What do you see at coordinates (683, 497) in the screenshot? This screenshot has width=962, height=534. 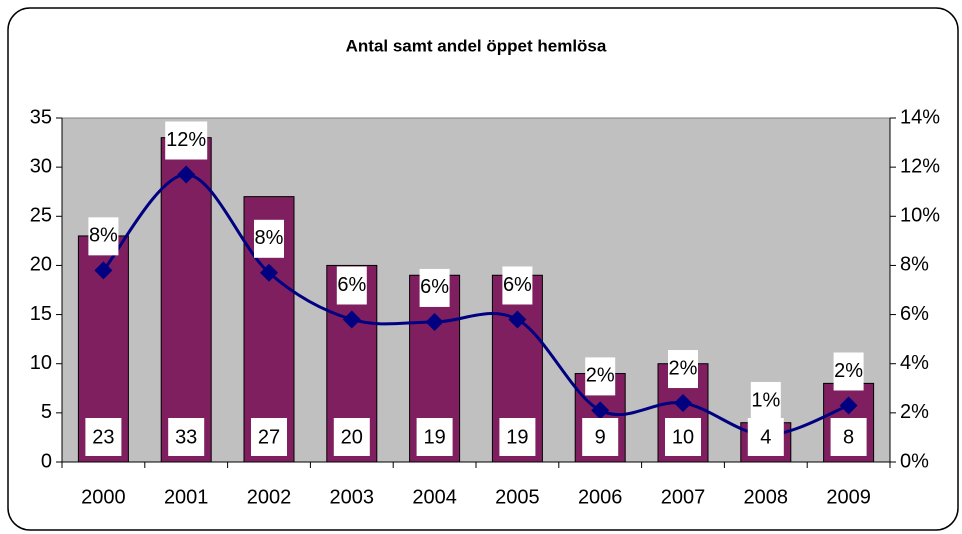 I see `x-tick-label: 2007` at bounding box center [683, 497].